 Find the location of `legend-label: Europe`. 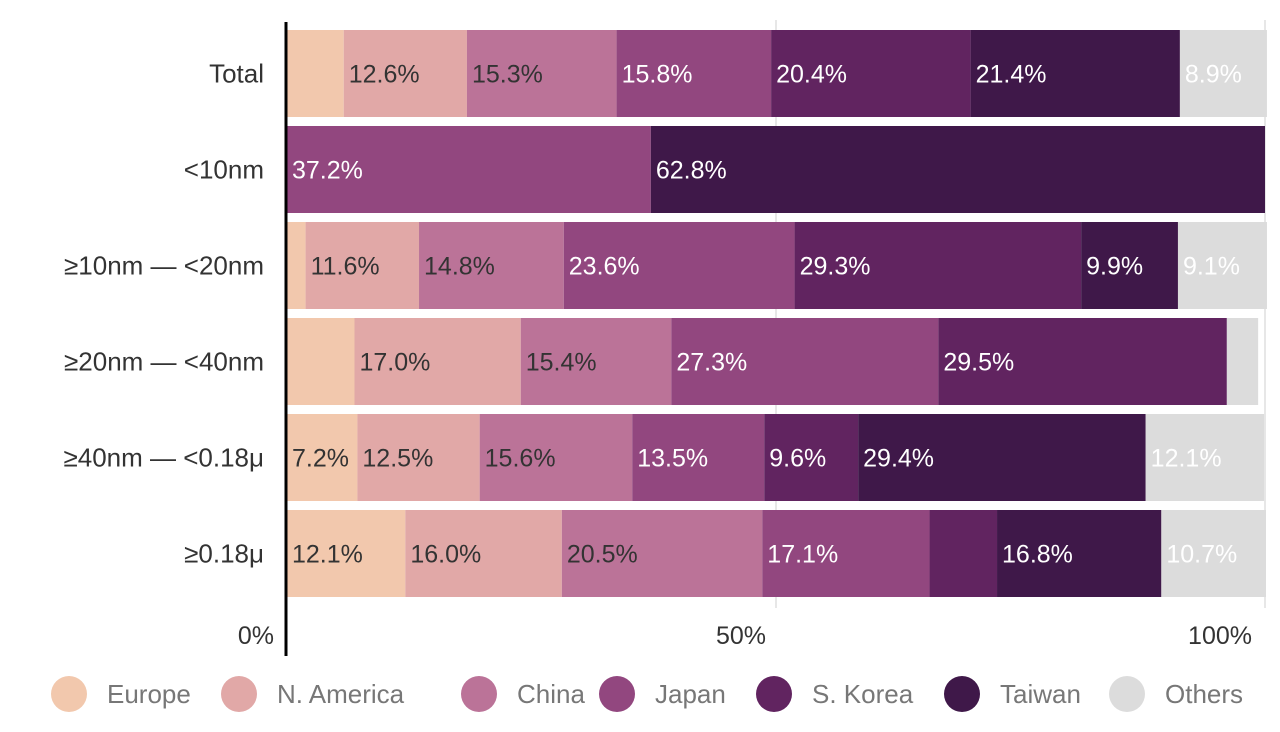

legend-label: Europe is located at coordinates (149, 694).